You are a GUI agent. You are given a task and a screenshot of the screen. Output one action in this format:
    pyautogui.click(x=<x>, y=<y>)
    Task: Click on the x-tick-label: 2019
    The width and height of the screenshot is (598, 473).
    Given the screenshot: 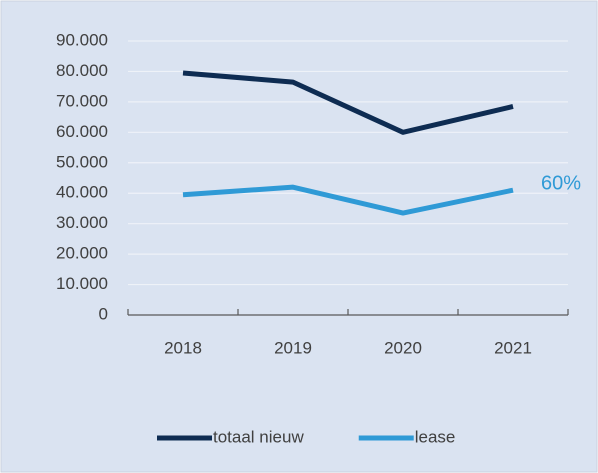 What is the action you would take?
    pyautogui.click(x=293, y=347)
    